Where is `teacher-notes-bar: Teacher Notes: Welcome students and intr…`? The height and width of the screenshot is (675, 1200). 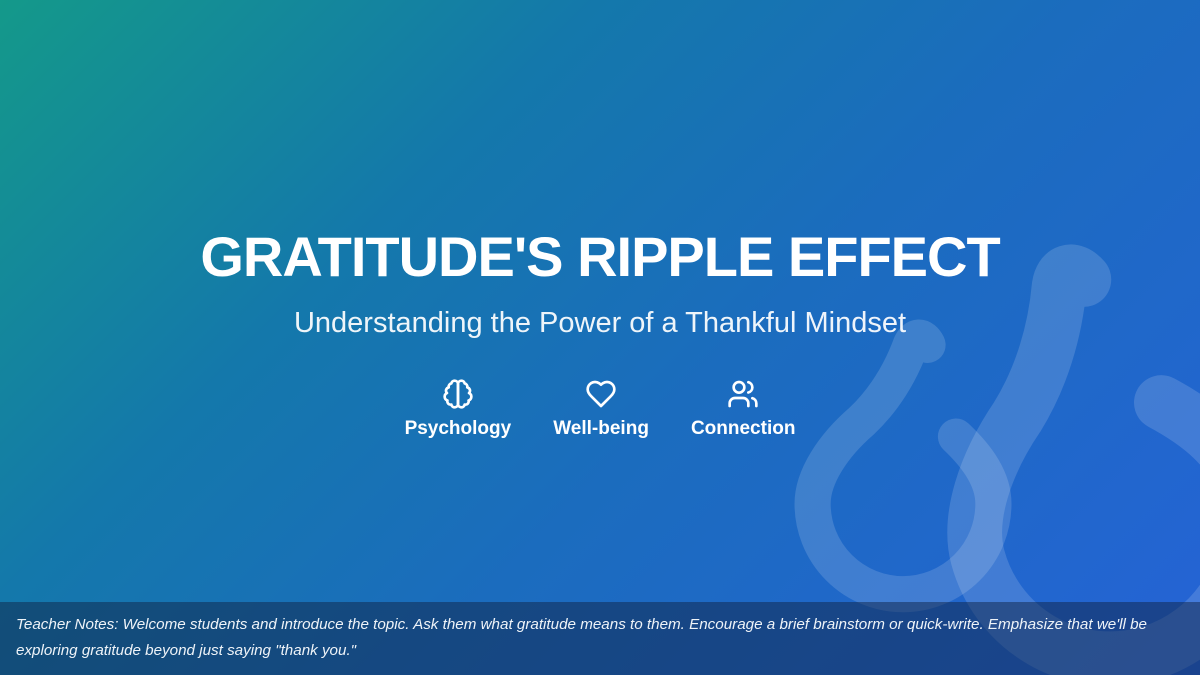 teacher-notes-bar: Teacher Notes: Welcome students and intr… is located at coordinates (600, 638).